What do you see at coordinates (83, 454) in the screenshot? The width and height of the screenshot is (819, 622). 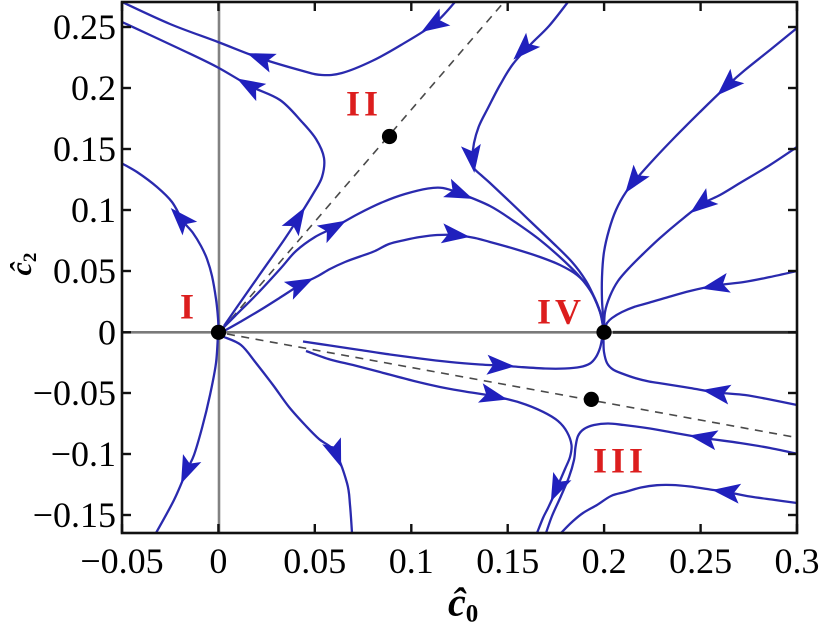 I see `svg-text: −0.1` at bounding box center [83, 454].